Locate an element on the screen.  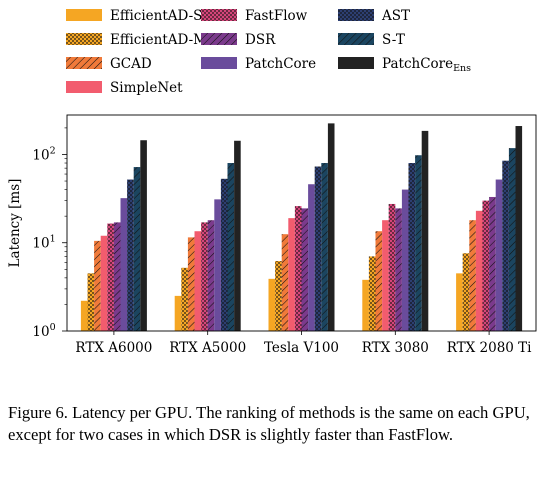
legend-label: SimpleNet is located at coordinates (146, 88).